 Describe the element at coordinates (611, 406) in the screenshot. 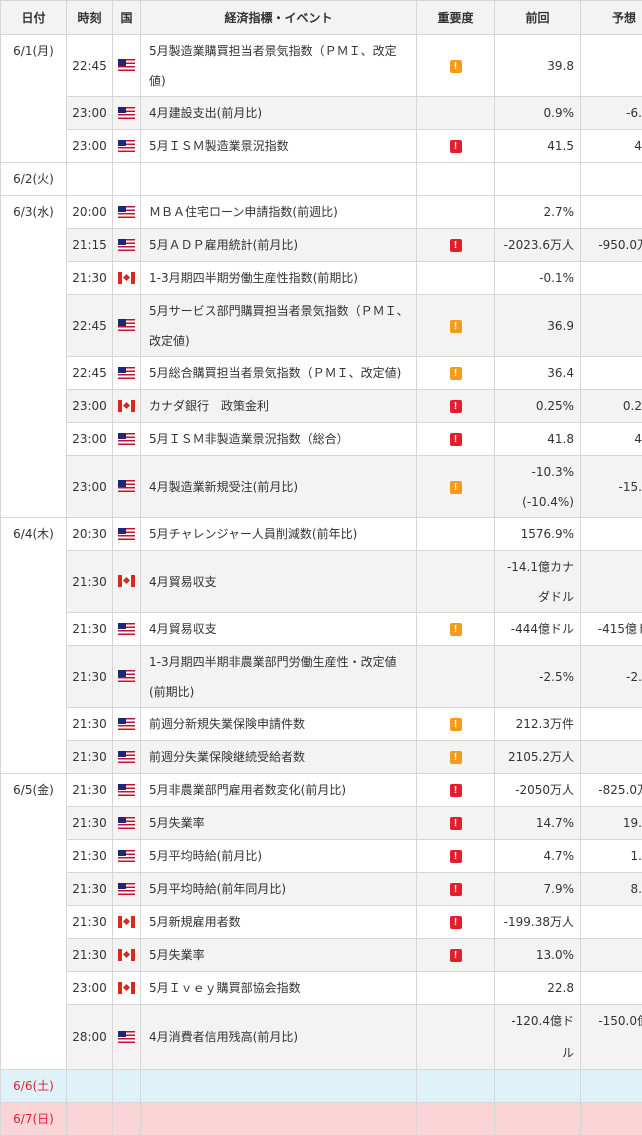

I see `forecast-value-cell: 0.25%` at that location.